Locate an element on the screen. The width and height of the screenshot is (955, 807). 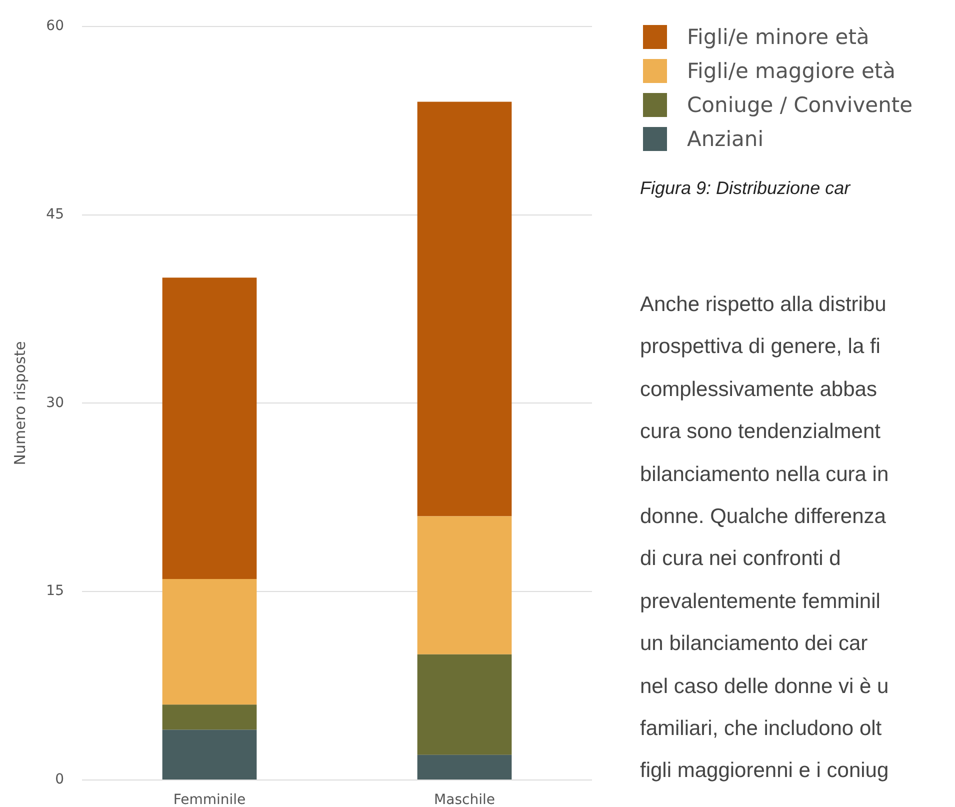
y-tick-label: 15 is located at coordinates (55, 591).